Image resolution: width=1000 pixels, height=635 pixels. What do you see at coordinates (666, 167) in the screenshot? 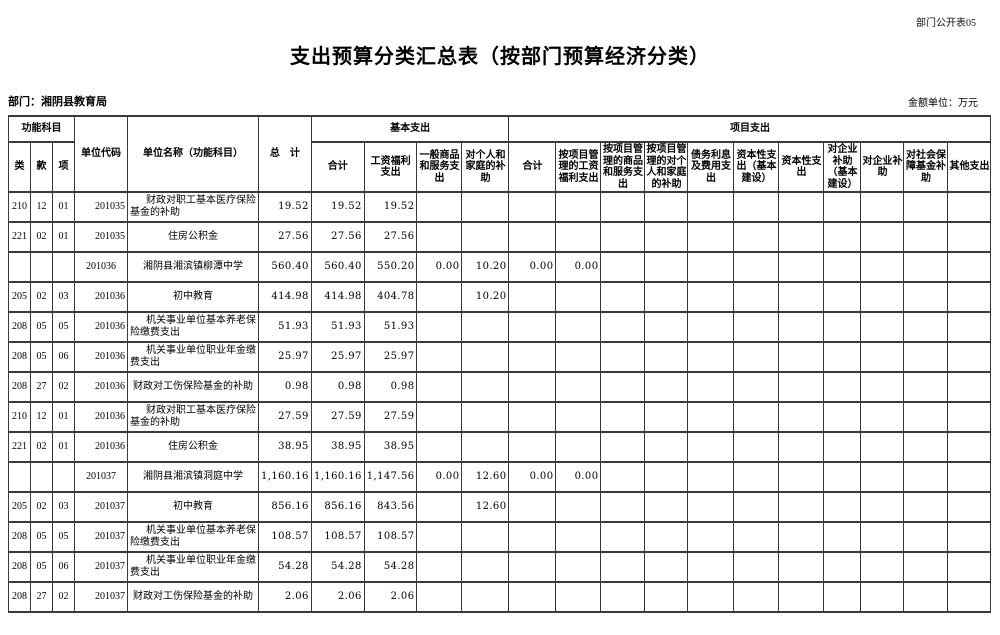
I see `project-col-header: 按项目管理的对个人和家庭的补助` at bounding box center [666, 167].